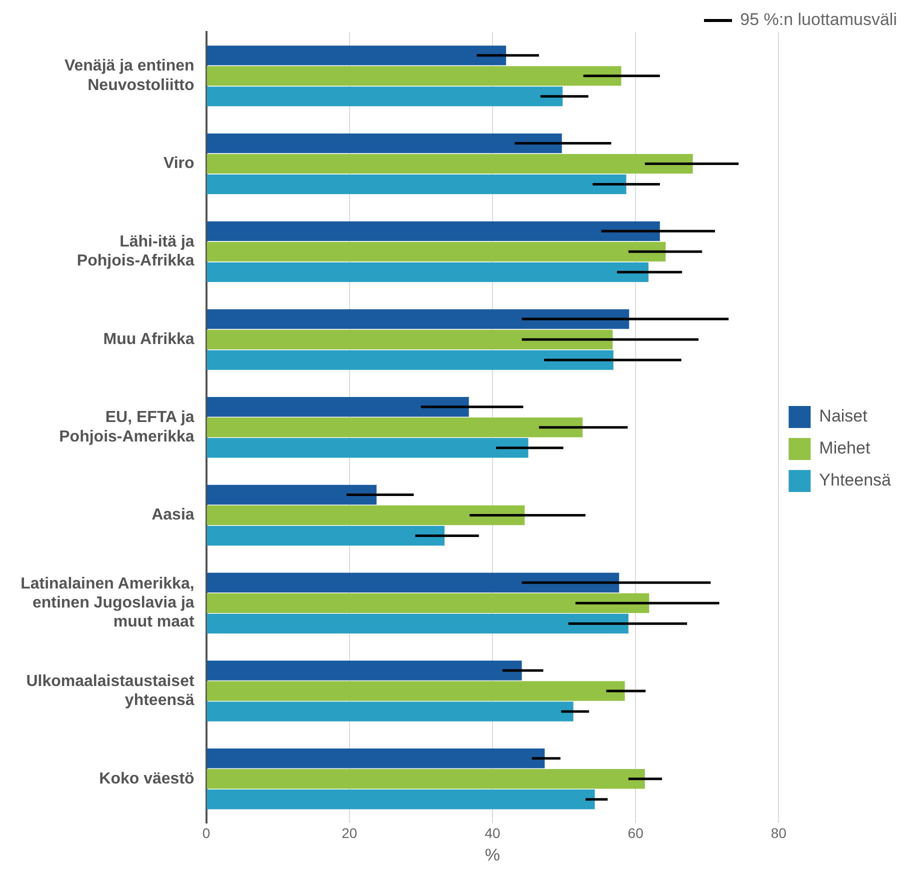 This screenshot has width=913, height=874. I want to click on y-tick-label: EU, EFTA ja Pohjois-Amerikka, so click(126, 427).